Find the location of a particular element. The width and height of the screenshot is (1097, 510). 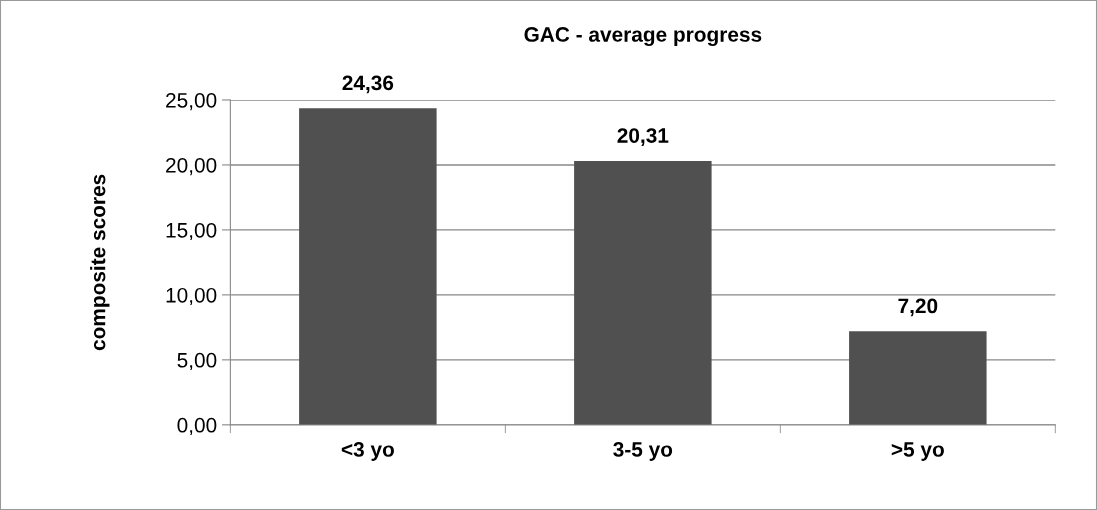

chart-title: GAC - average progress is located at coordinates (643, 37).